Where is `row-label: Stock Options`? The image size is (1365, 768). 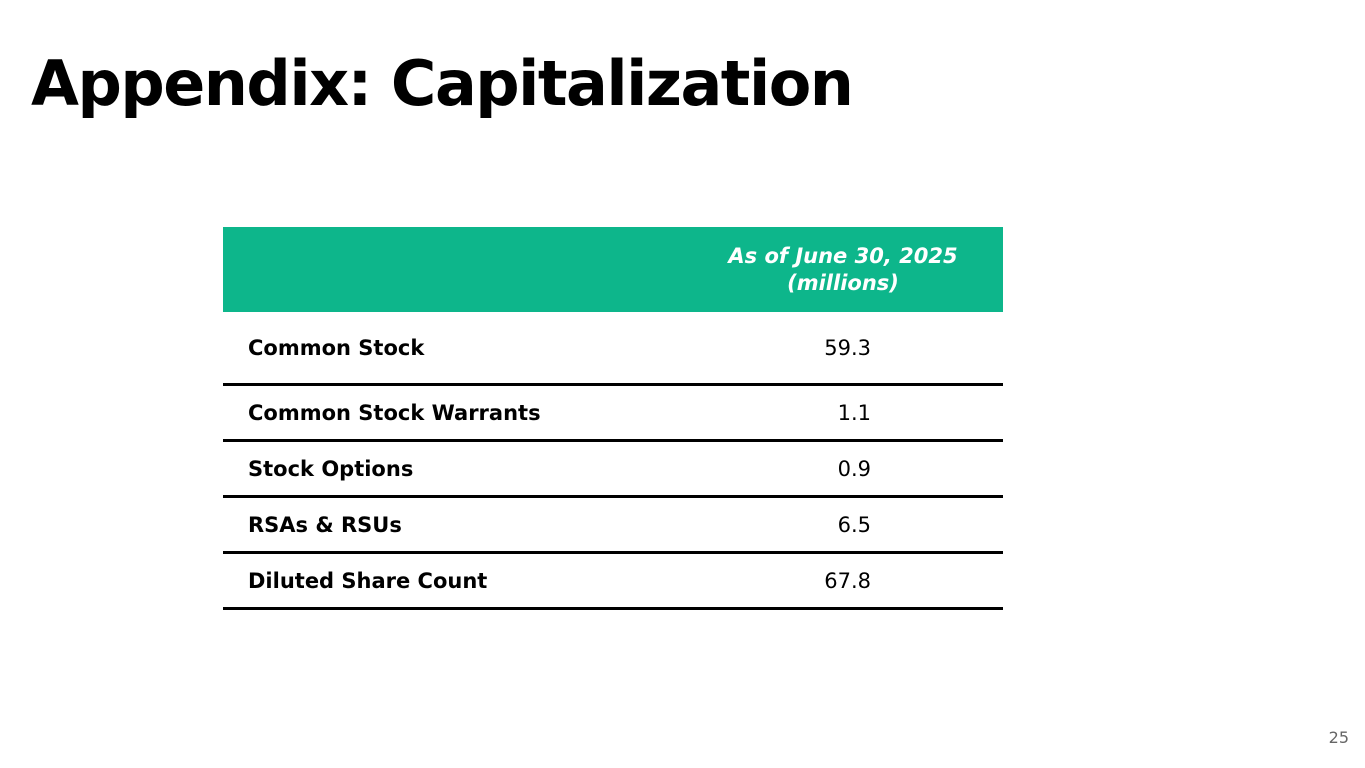 row-label: Stock Options is located at coordinates (331, 468).